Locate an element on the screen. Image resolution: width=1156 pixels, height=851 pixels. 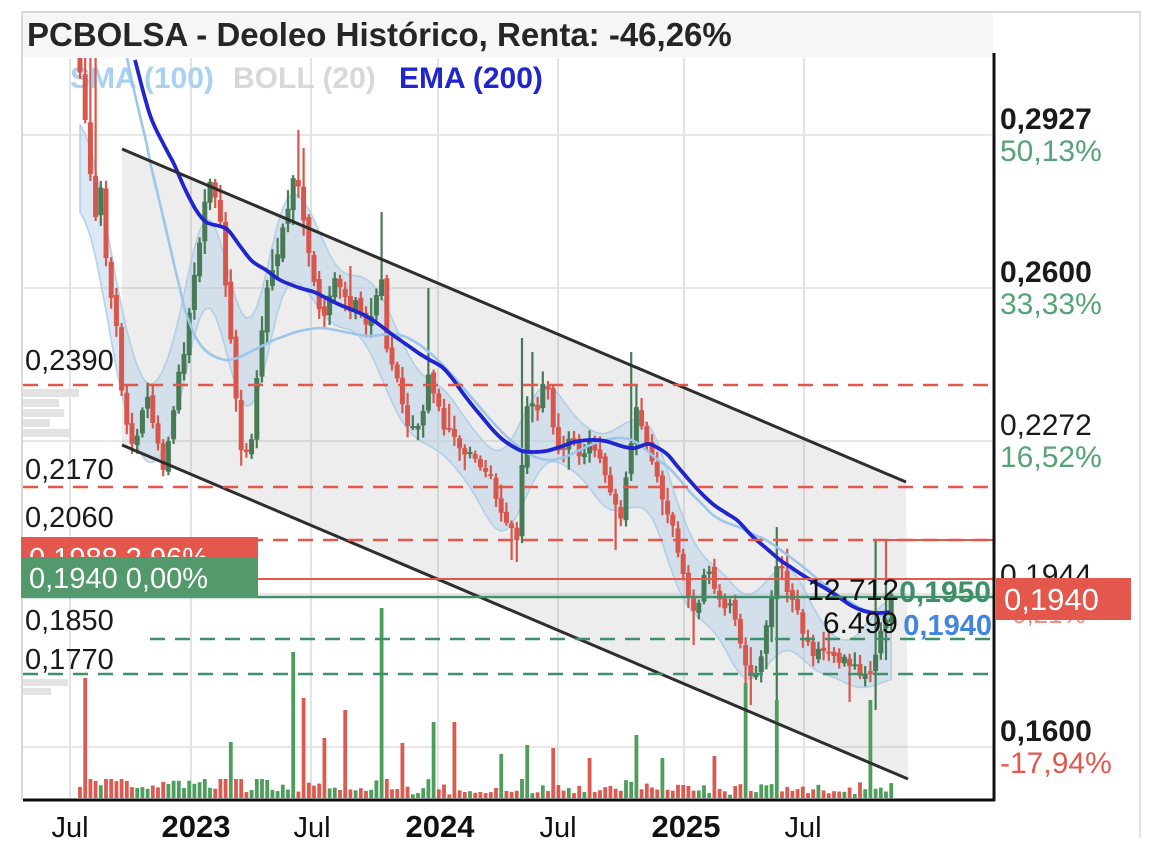
svg-text: 0,1950 is located at coordinates (945, 592).